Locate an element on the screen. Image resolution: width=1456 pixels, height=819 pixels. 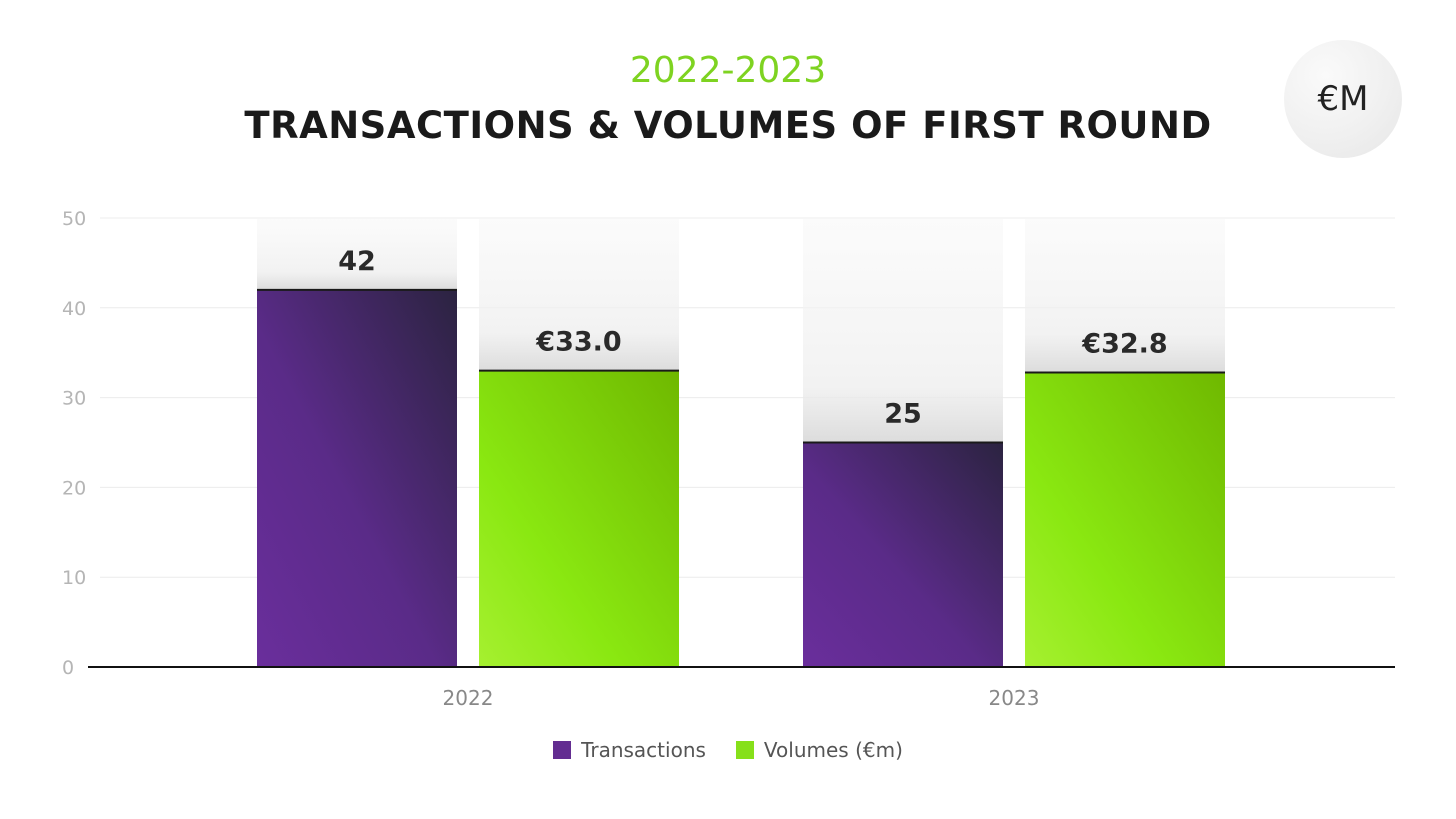
chart-title: TRANSACTIONS & VOLUMES OF FIRST ROUND is located at coordinates (728, 125).